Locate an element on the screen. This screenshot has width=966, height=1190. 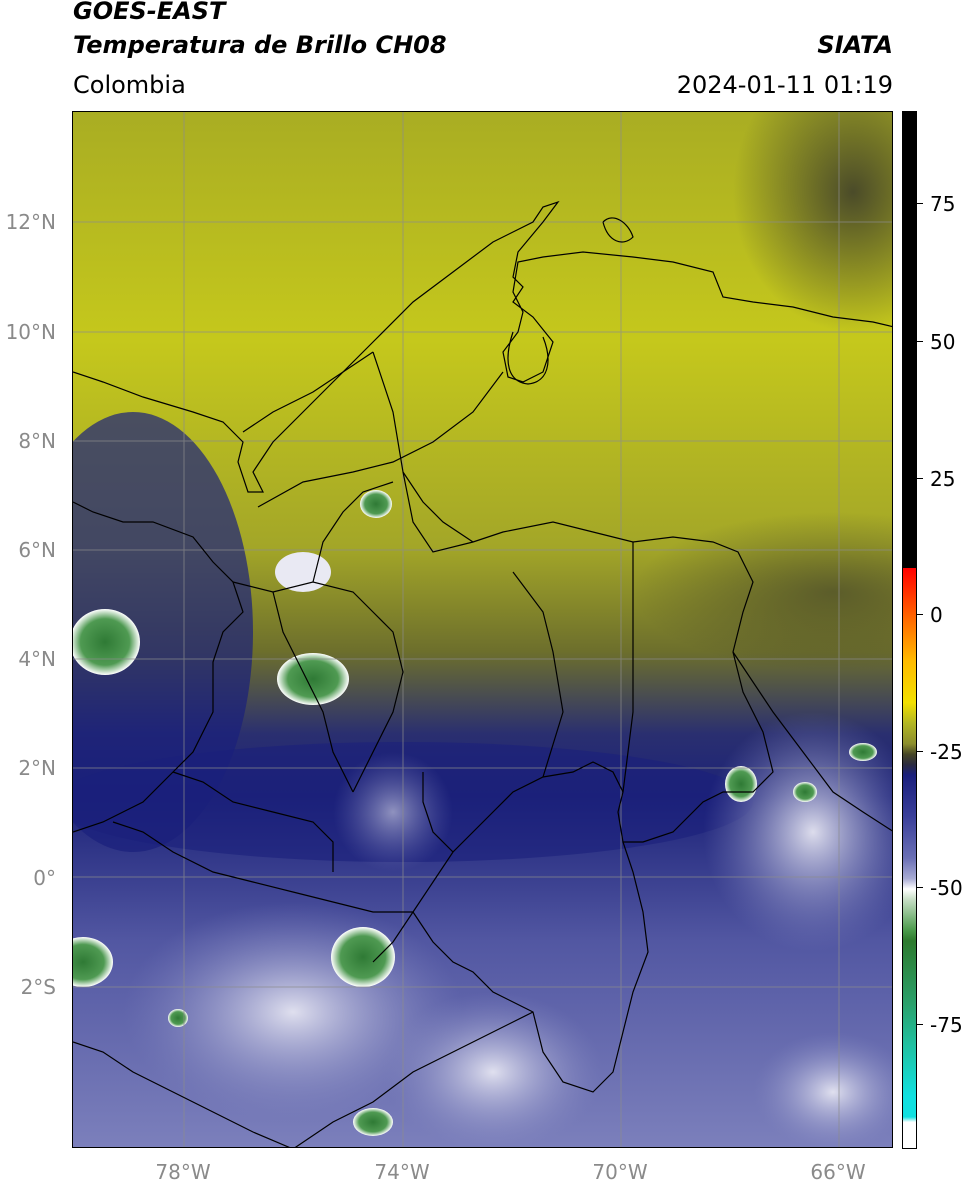
lat-label-2s: 2°S is located at coordinates (38, 987).